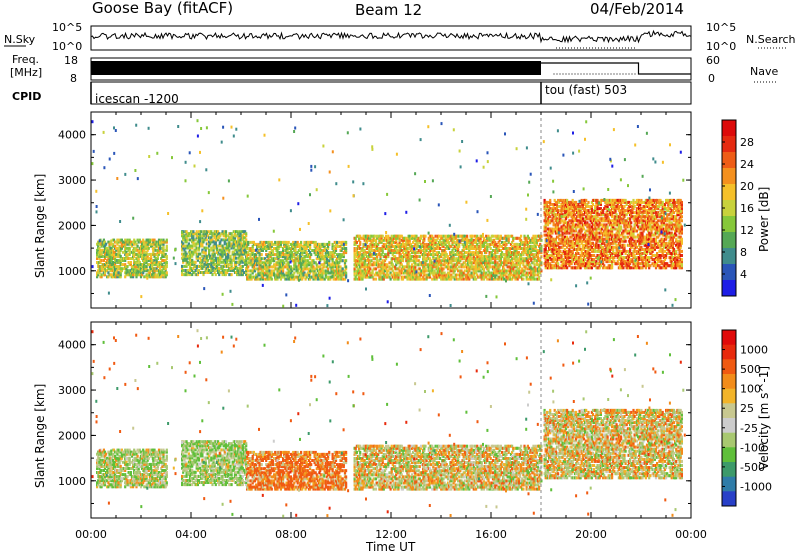 This screenshot has width=800, height=558. I want to click on cpid-panel: icescan -1200 tou (fast) 503, so click(391, 94).